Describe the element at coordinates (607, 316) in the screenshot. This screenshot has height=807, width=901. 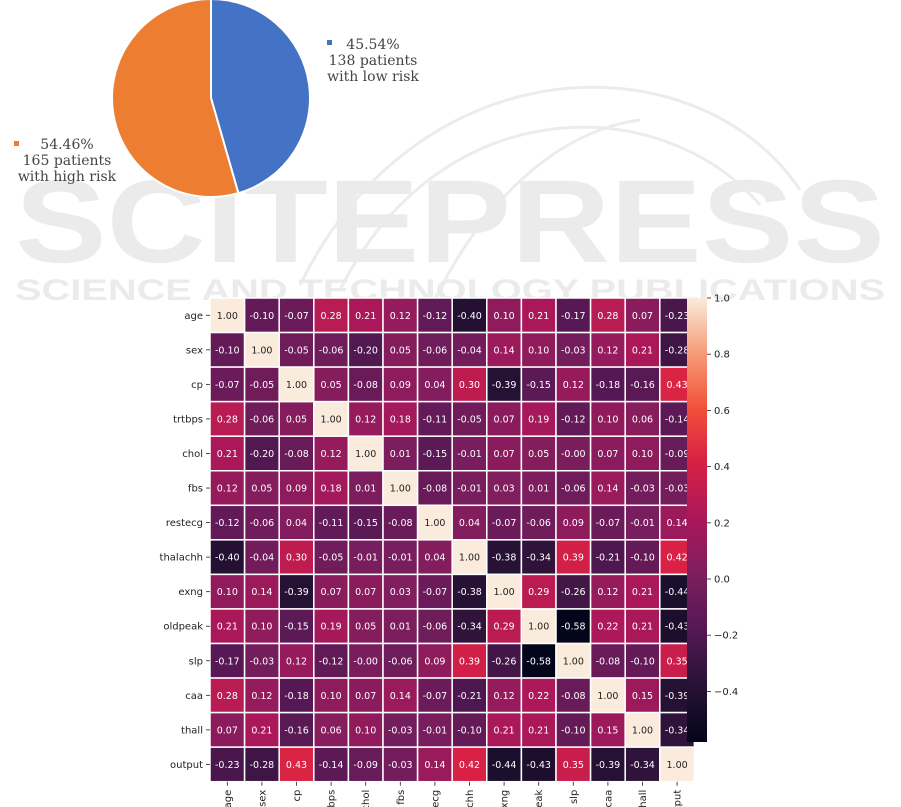
I see `heatmap-cell-label: 0.28` at that location.